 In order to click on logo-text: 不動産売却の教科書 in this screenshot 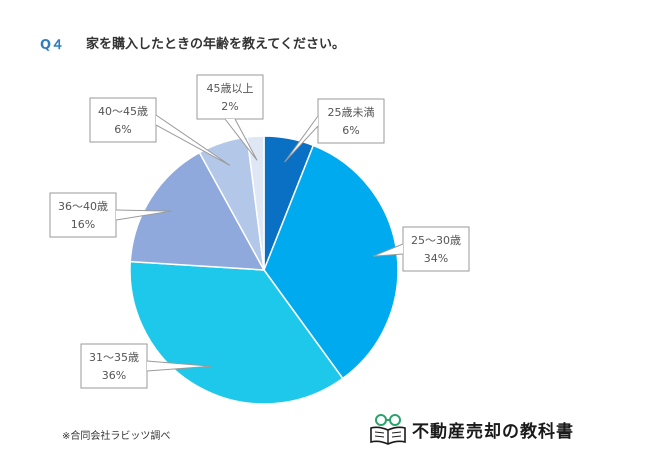, I will do `click(493, 431)`.